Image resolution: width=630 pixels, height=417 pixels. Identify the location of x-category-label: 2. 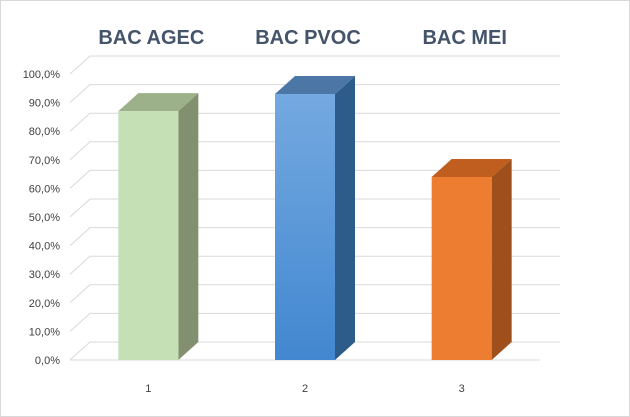
(305, 389).